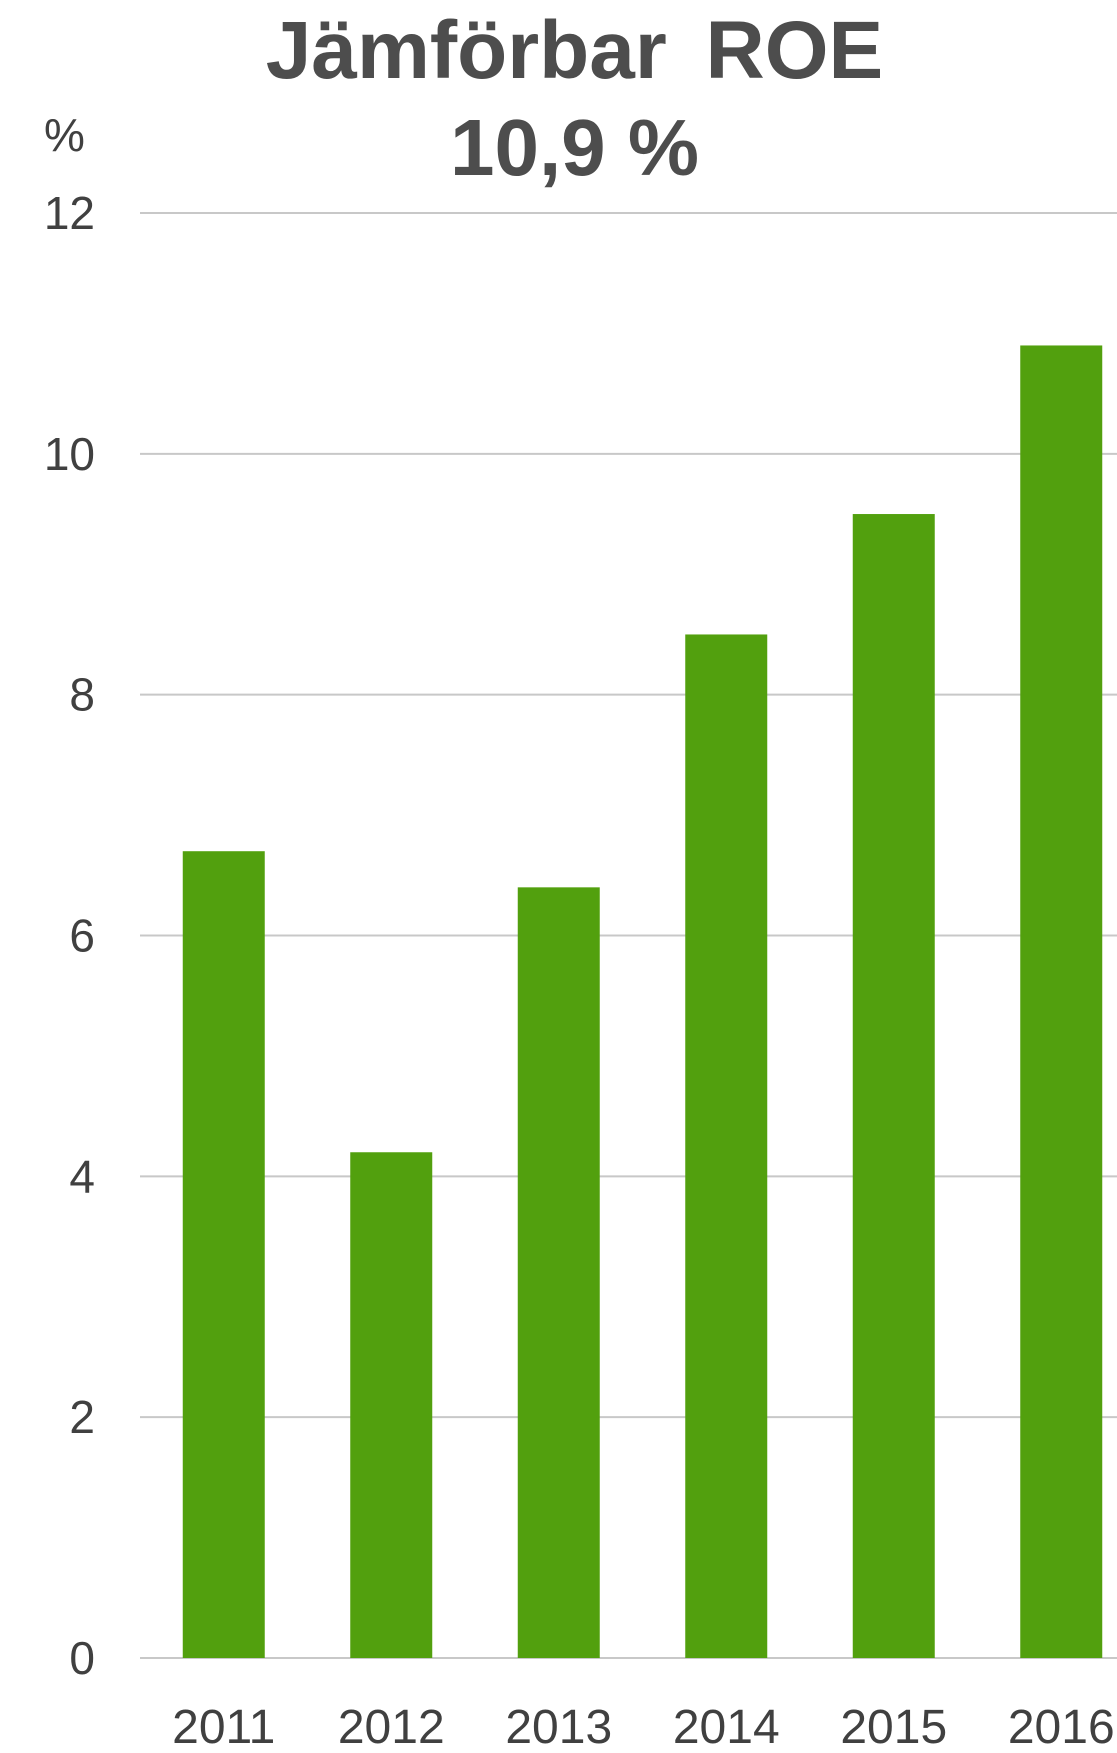 This screenshot has height=1753, width=1117. Describe the element at coordinates (558, 1727) in the screenshot. I see `x-tick-label: 2013` at that location.